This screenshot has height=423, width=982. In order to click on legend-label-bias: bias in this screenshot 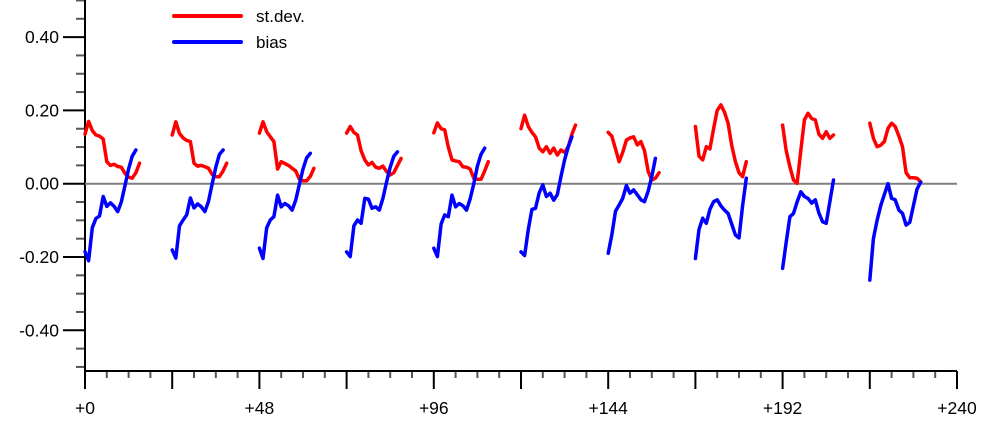, I will do `click(272, 42)`.